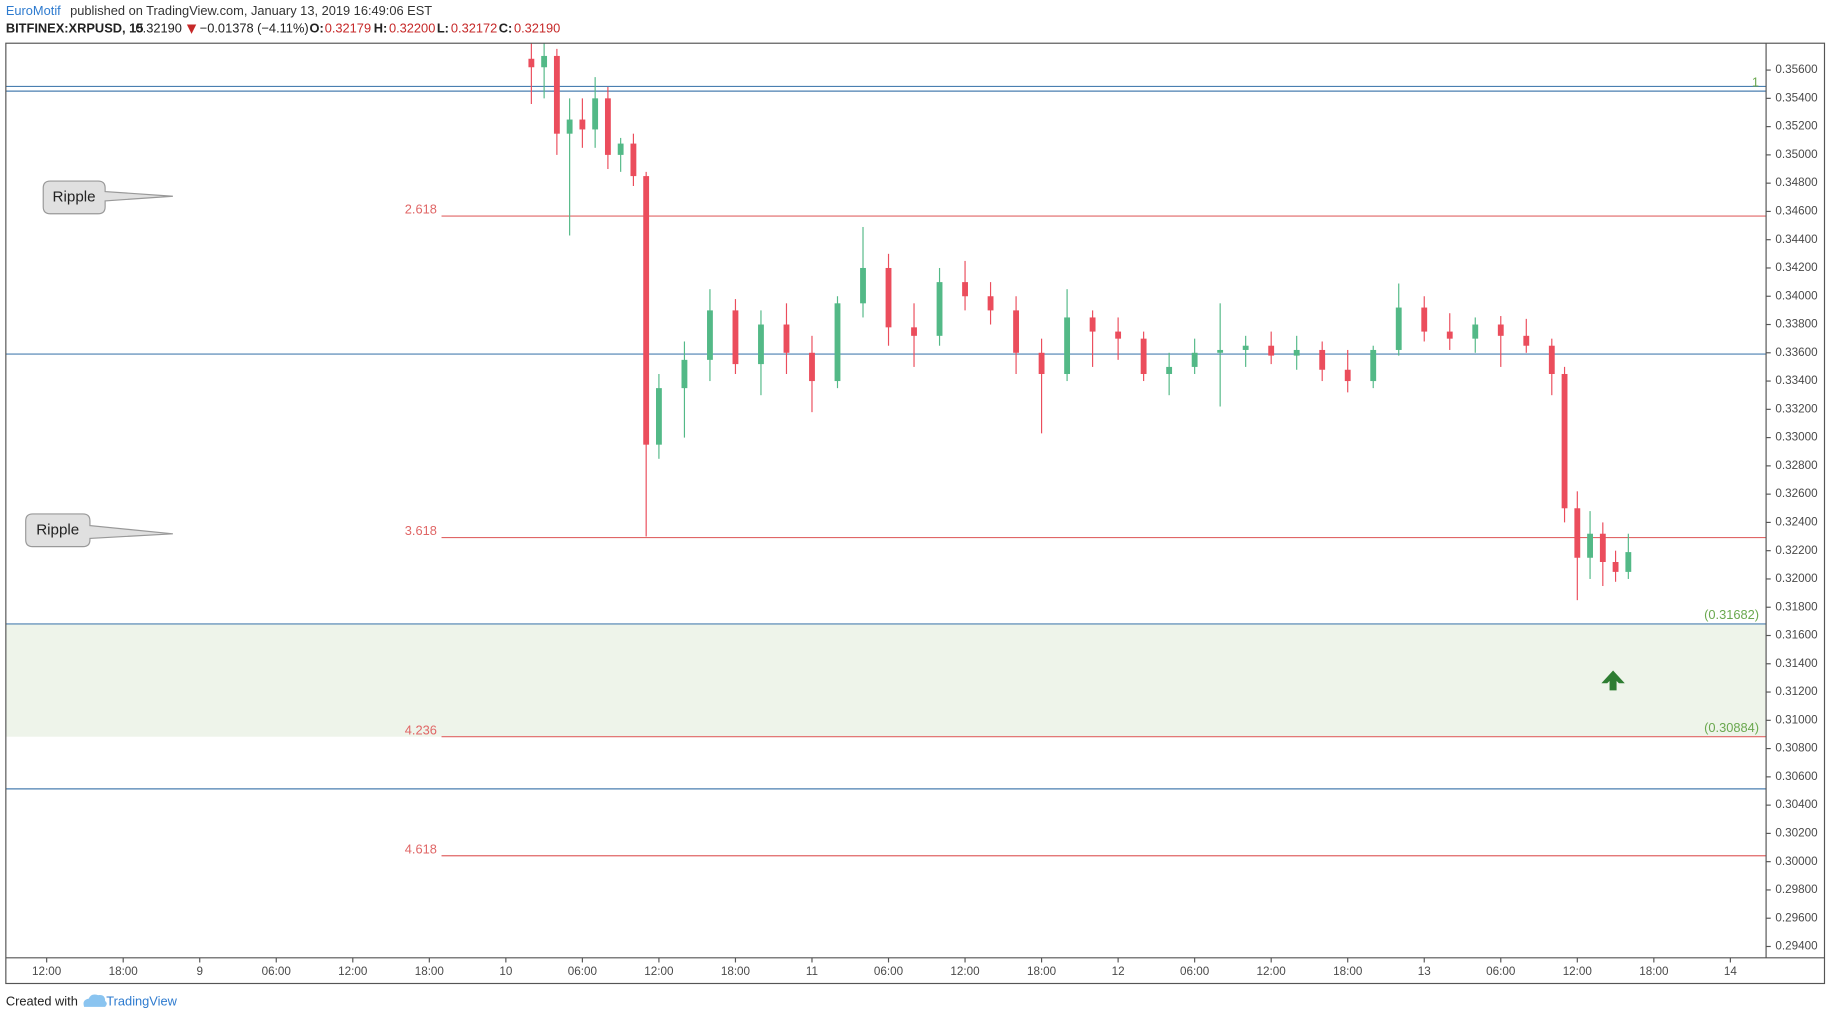 This screenshot has height=1019, width=1828. What do you see at coordinates (421, 530) in the screenshot?
I see `fib-label: 3.618` at bounding box center [421, 530].